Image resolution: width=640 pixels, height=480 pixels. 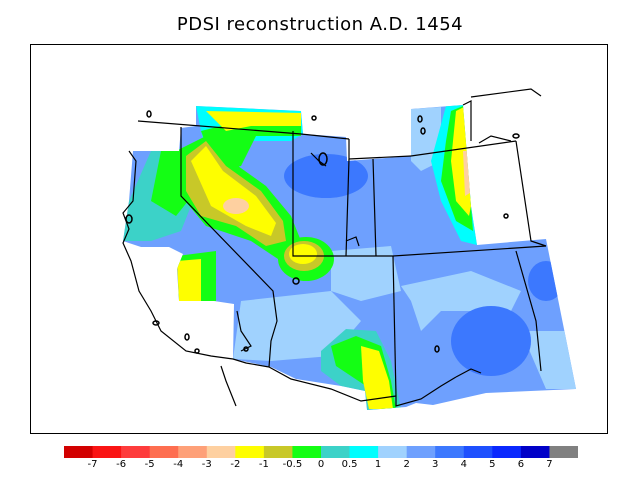 I want to click on field-wet-core-e, so click(x=546, y=281).